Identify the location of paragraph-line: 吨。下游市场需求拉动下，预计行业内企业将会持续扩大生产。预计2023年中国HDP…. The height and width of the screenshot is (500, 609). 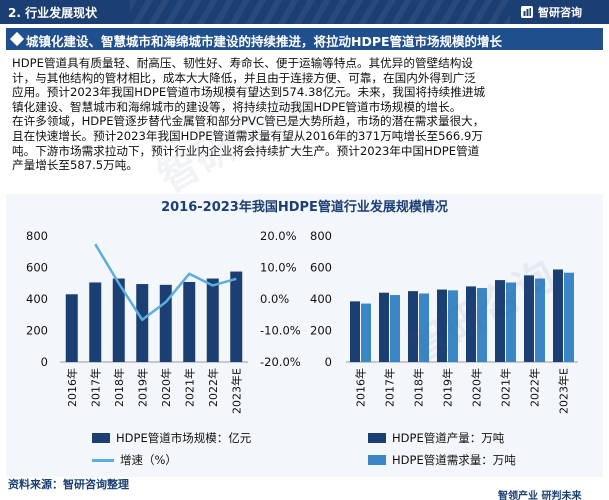
(246, 150).